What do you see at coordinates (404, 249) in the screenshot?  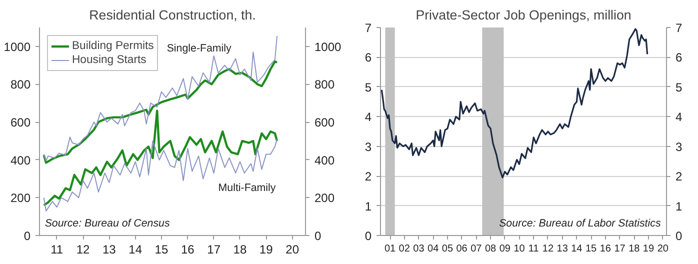 I see `x-tick-label: 02` at bounding box center [404, 249].